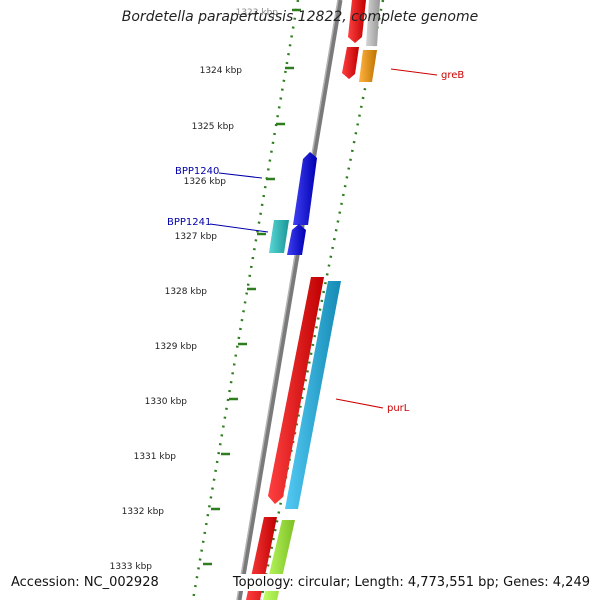 Image resolution: width=600 pixels, height=600 pixels. Describe the element at coordinates (85, 582) in the screenshot. I see `accession-text: Accession: NC_002928` at that location.